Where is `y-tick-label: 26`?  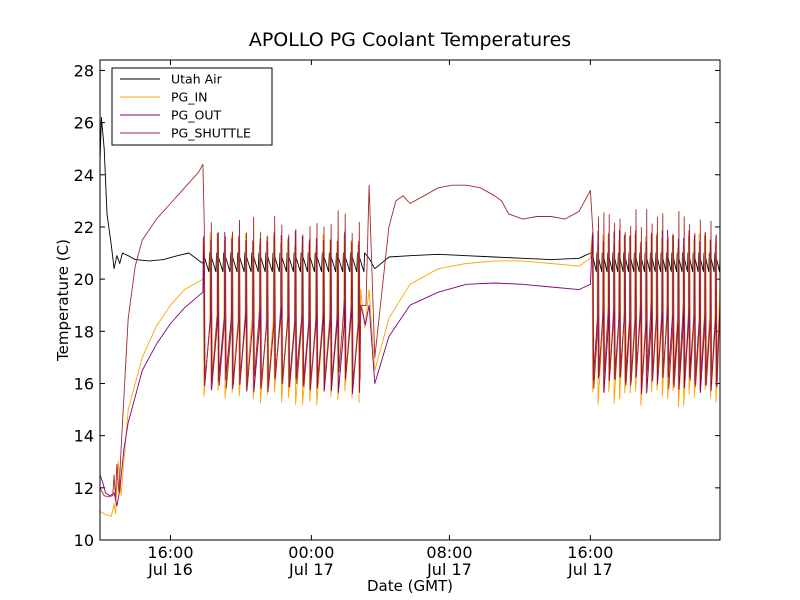 y-tick-label: 26 is located at coordinates (84, 123).